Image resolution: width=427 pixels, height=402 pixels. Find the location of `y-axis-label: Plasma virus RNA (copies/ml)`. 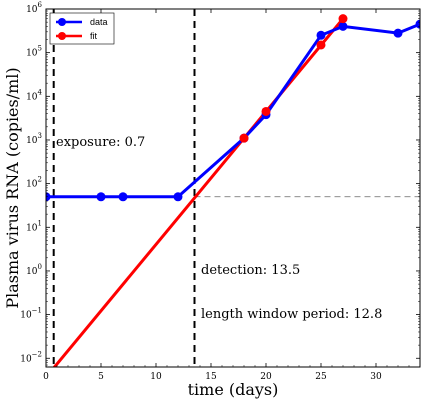

y-axis-label: Plasma virus RNA (copies/ml) is located at coordinates (12, 187).